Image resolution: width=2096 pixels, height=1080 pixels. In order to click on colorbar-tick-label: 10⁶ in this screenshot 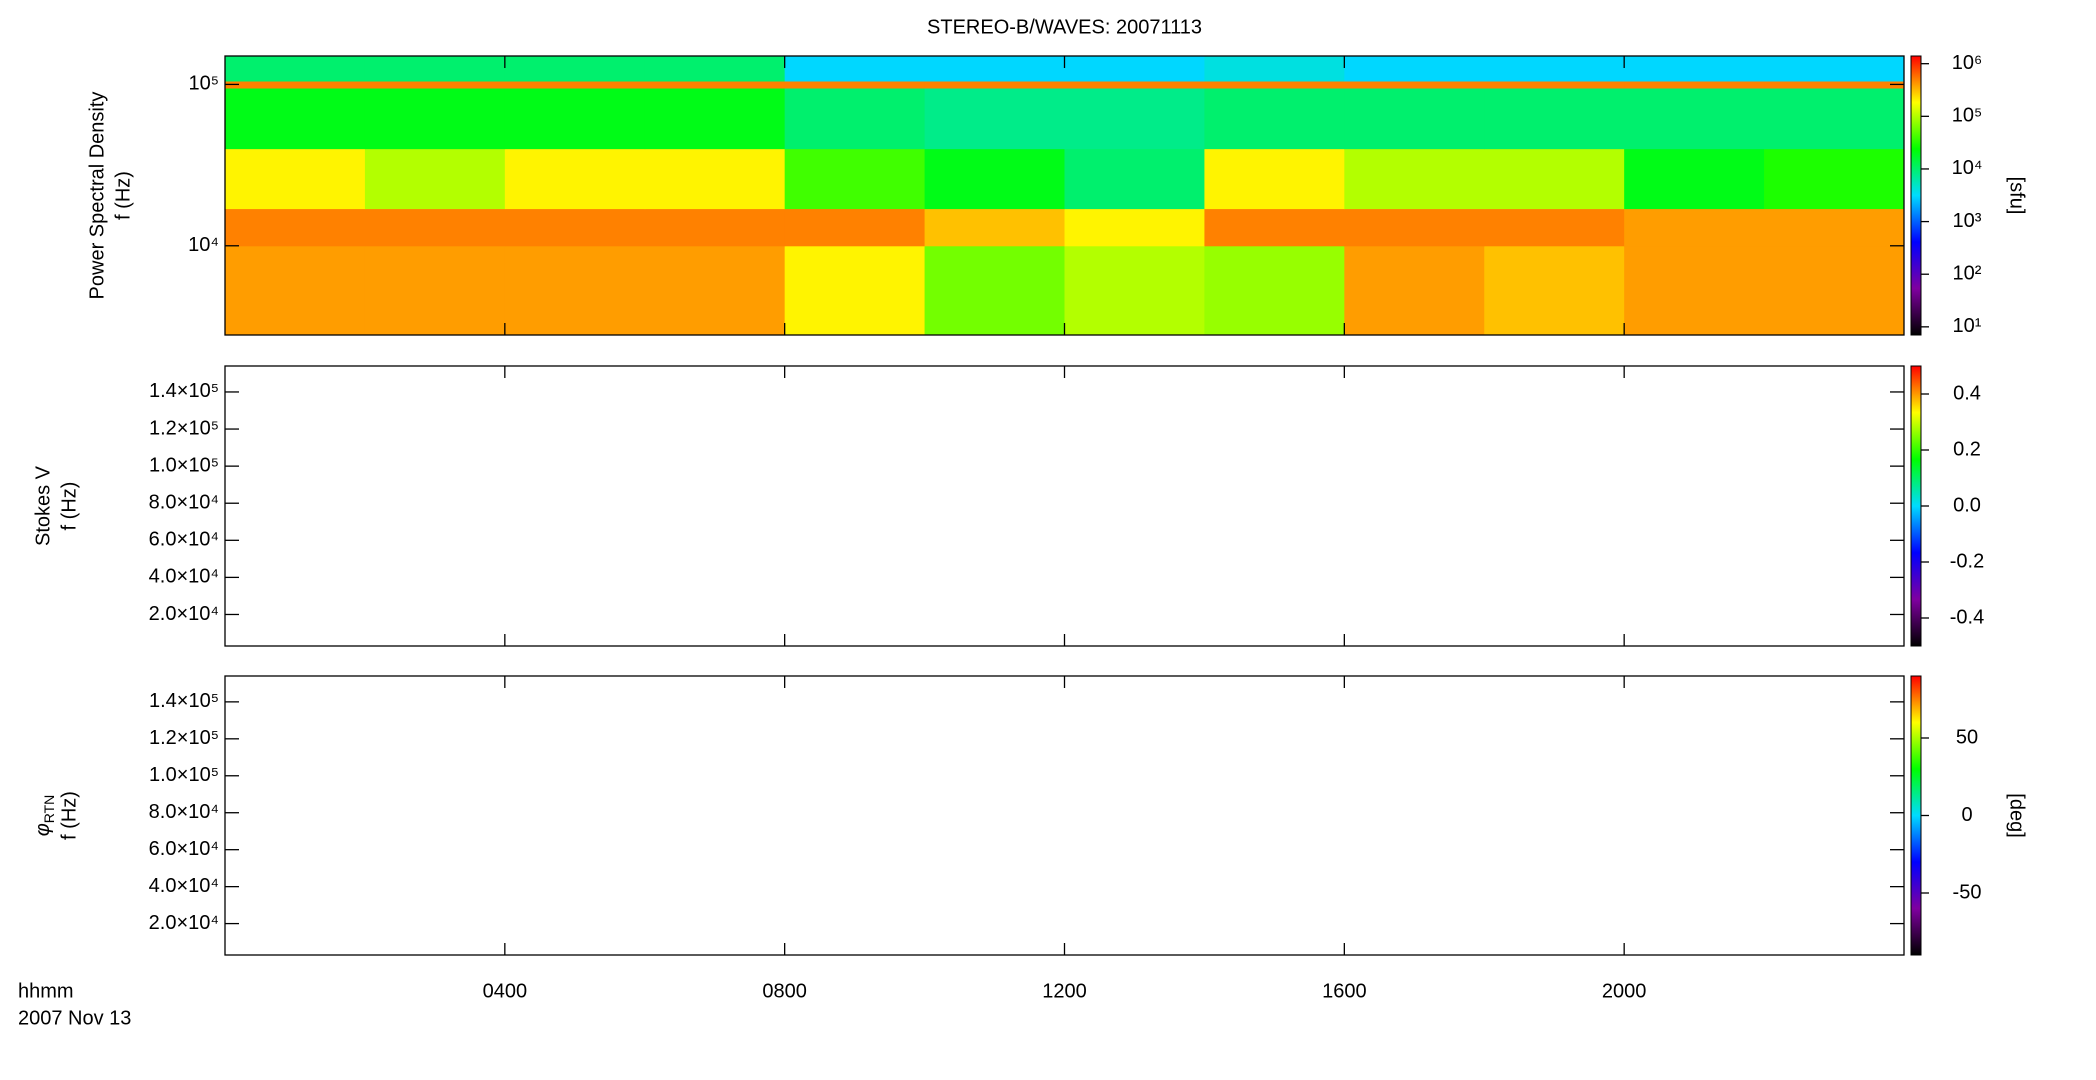, I will do `click(1967, 63)`.